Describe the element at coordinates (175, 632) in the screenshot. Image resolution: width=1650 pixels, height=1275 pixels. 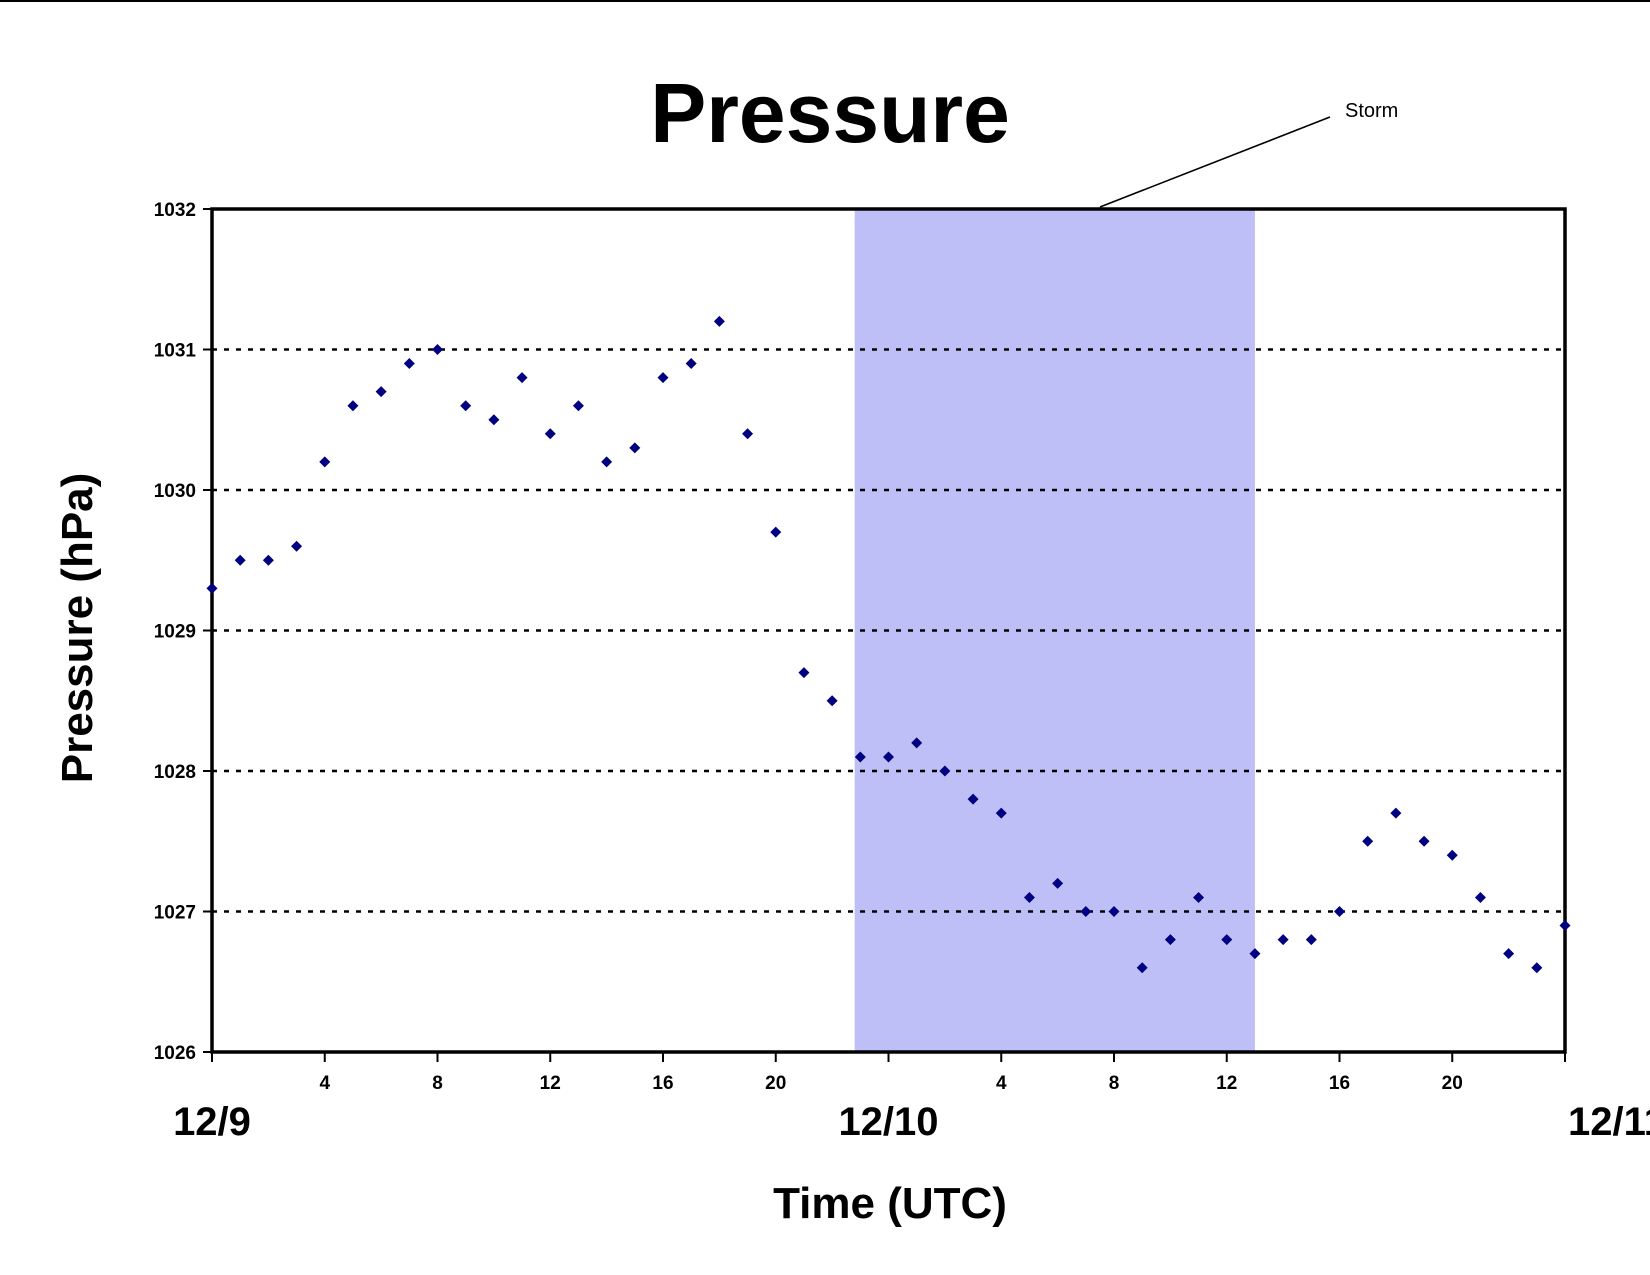
I see `y-tick-label: 1029` at that location.